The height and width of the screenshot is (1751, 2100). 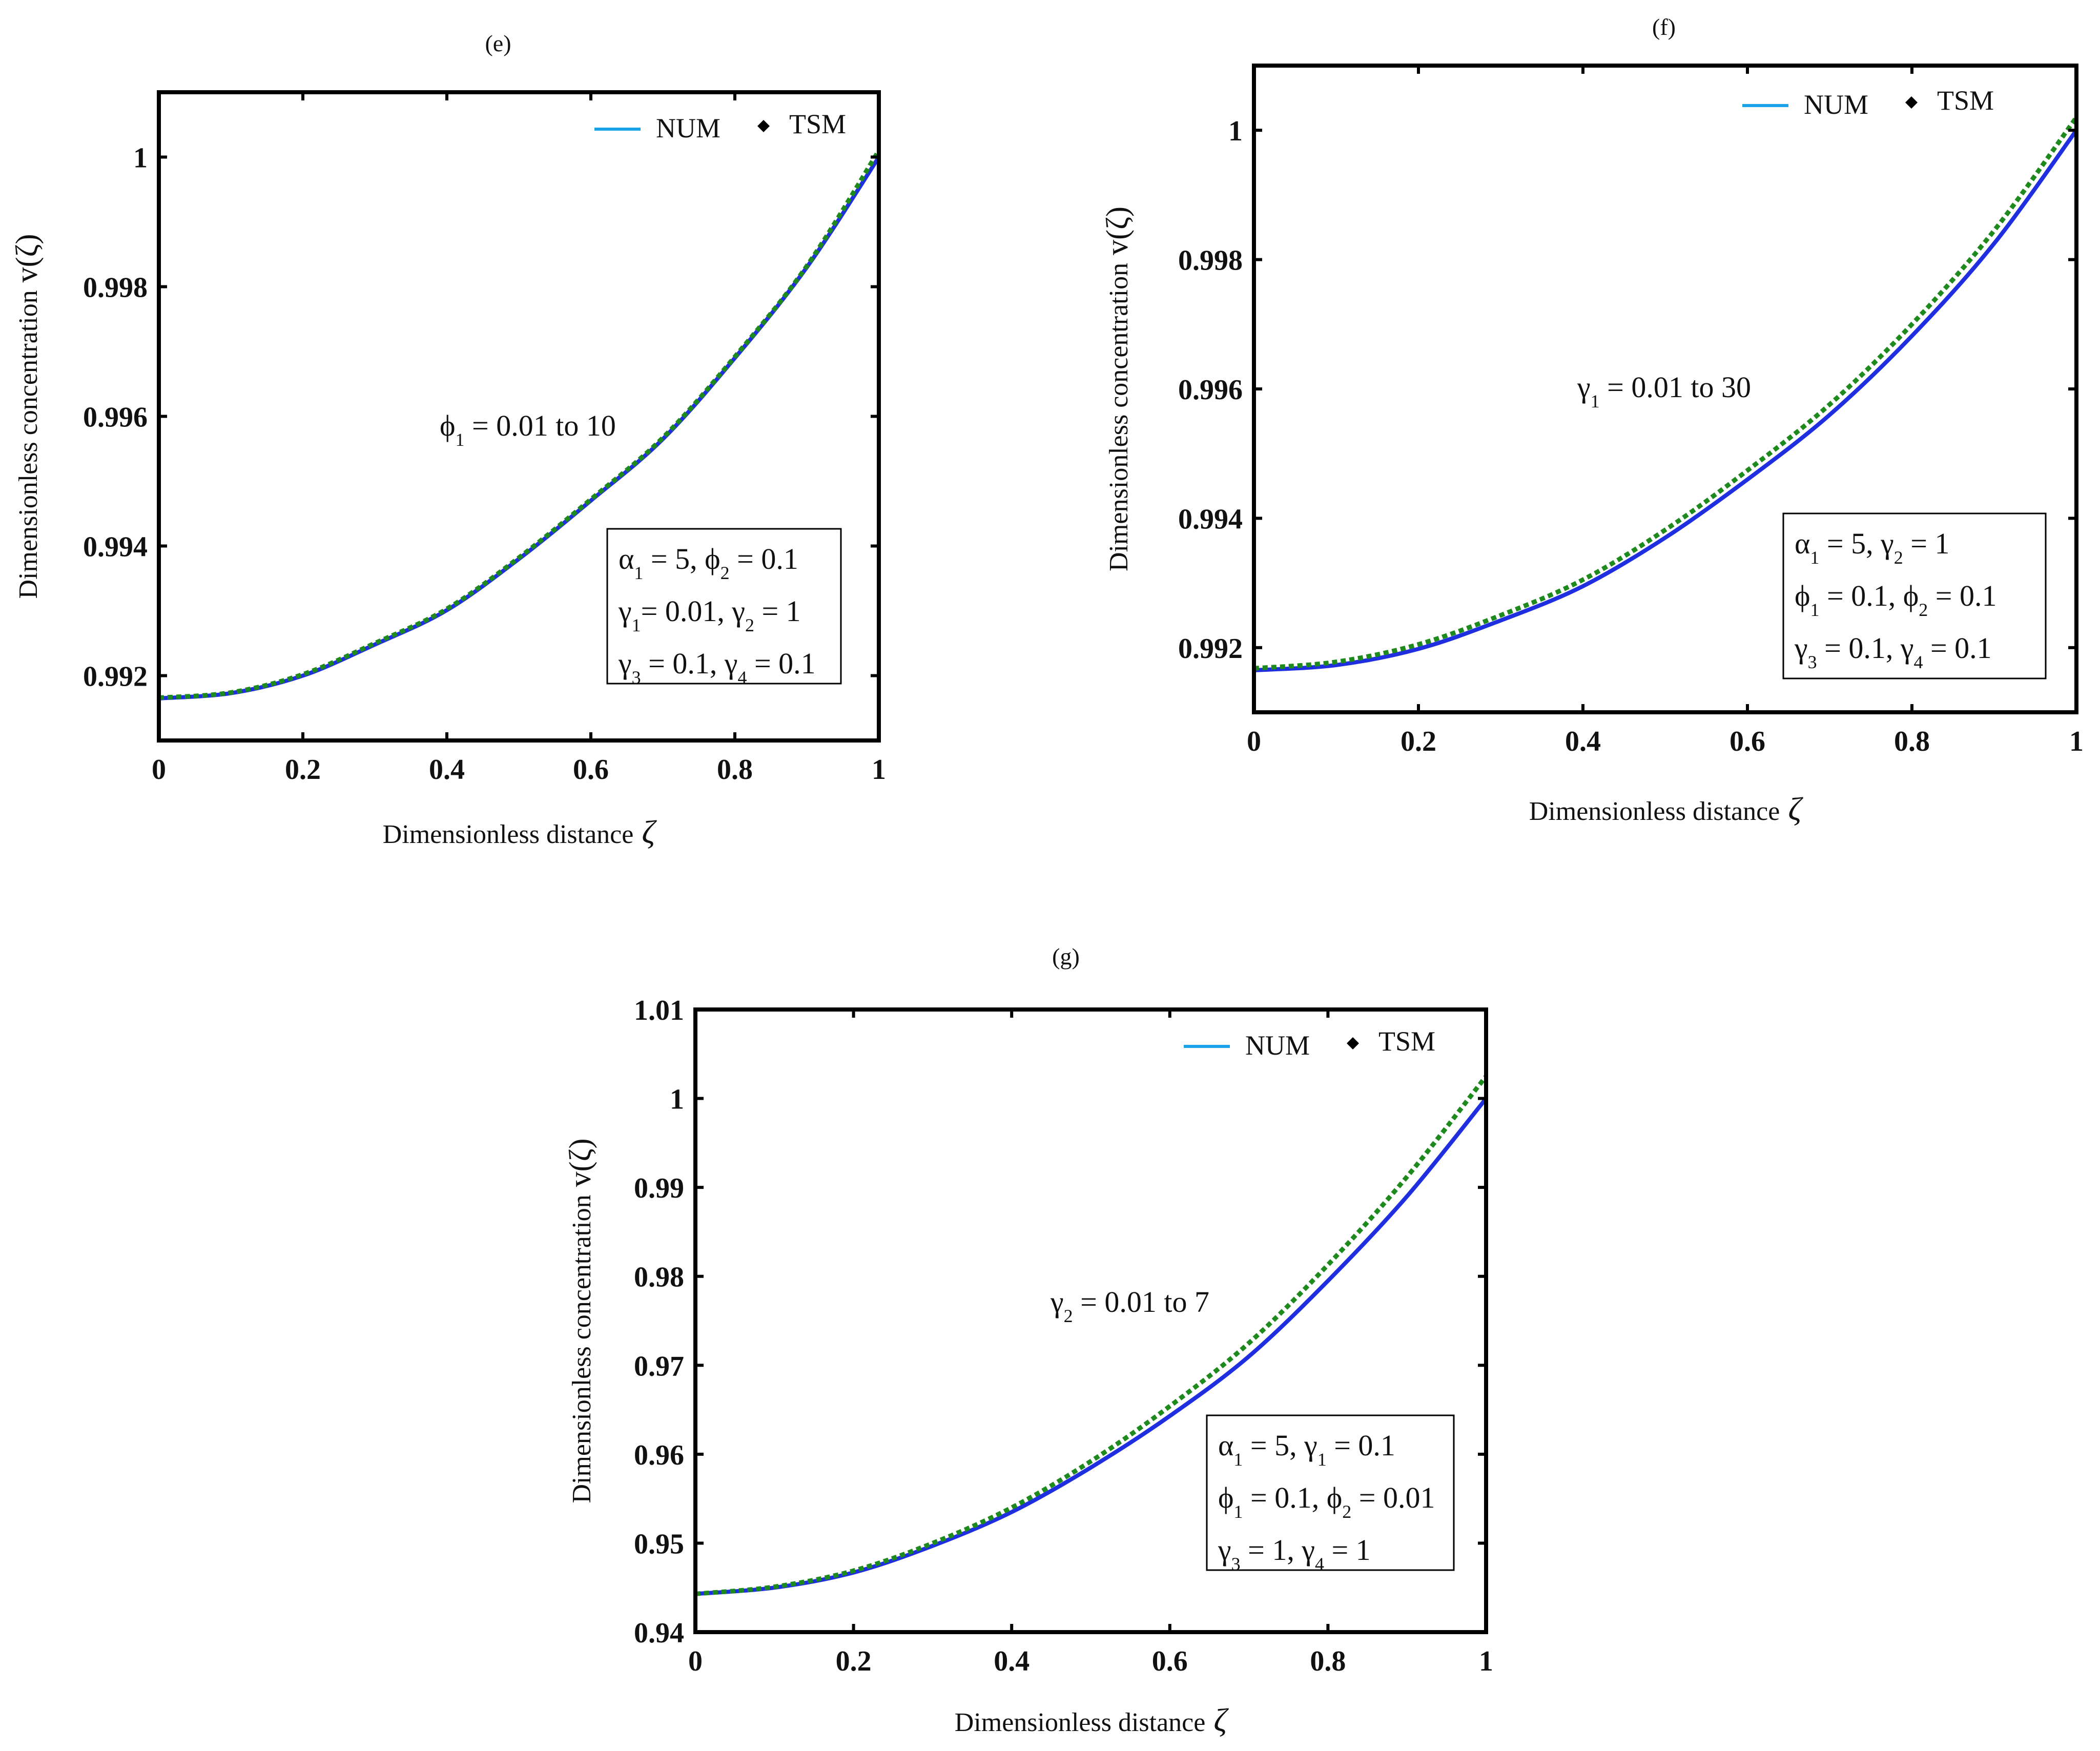 I want to click on y-tick-label: 1.01, so click(x=659, y=1010).